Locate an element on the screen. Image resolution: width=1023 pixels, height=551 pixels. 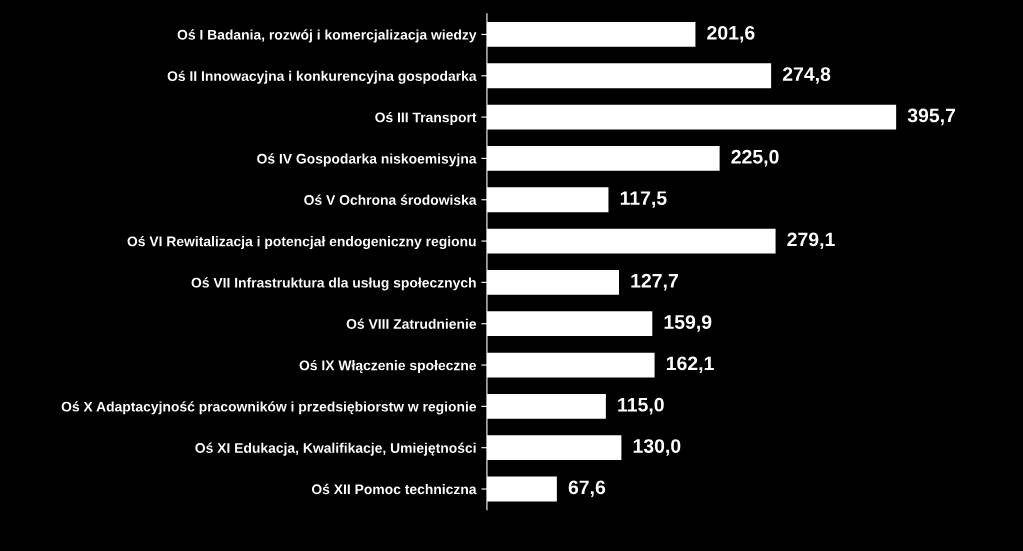
data-label: 395,7 is located at coordinates (931, 117).